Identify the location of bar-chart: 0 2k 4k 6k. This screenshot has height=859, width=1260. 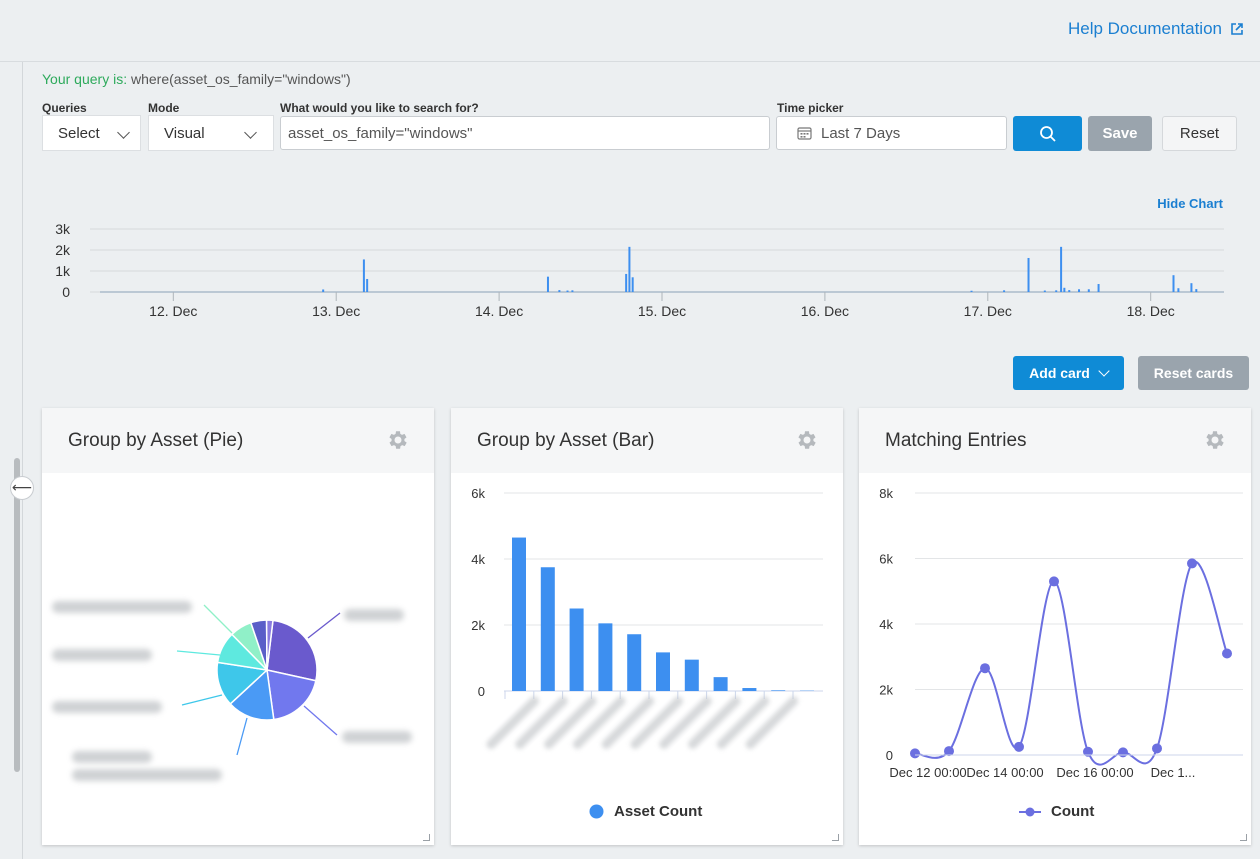
(647, 617).